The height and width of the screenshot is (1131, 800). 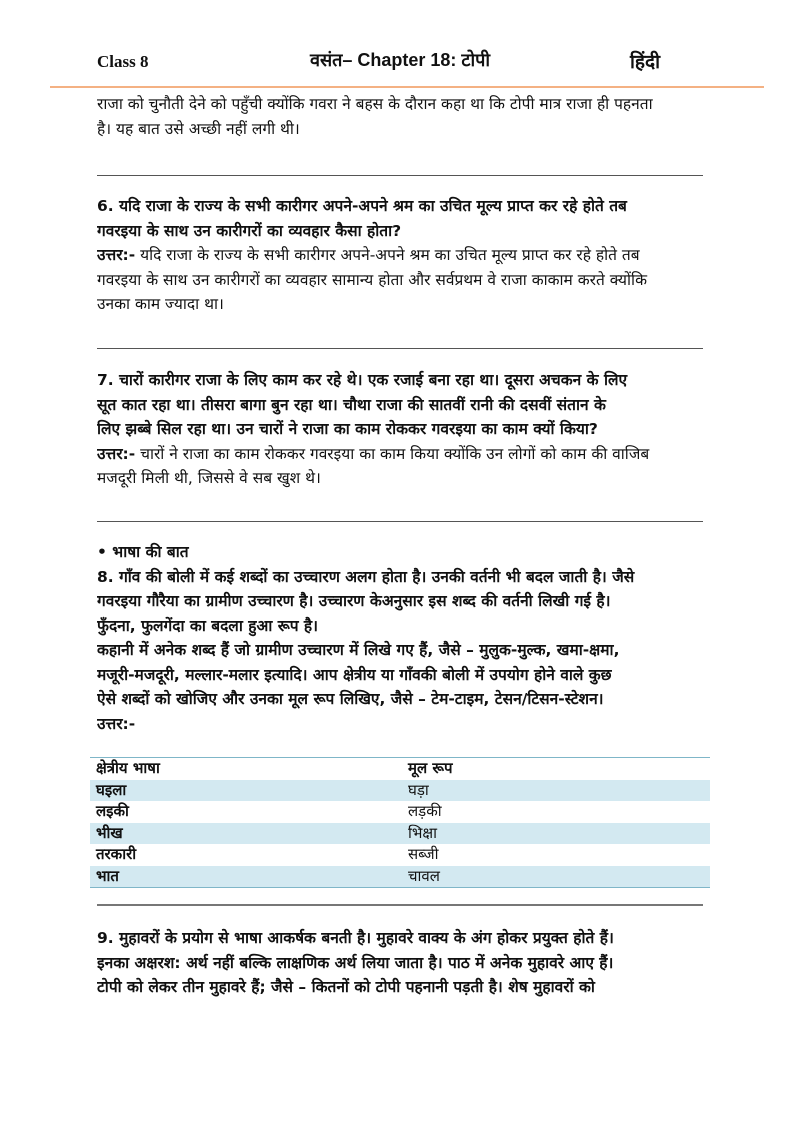 I want to click on cell: भिक्षा, so click(x=423, y=832).